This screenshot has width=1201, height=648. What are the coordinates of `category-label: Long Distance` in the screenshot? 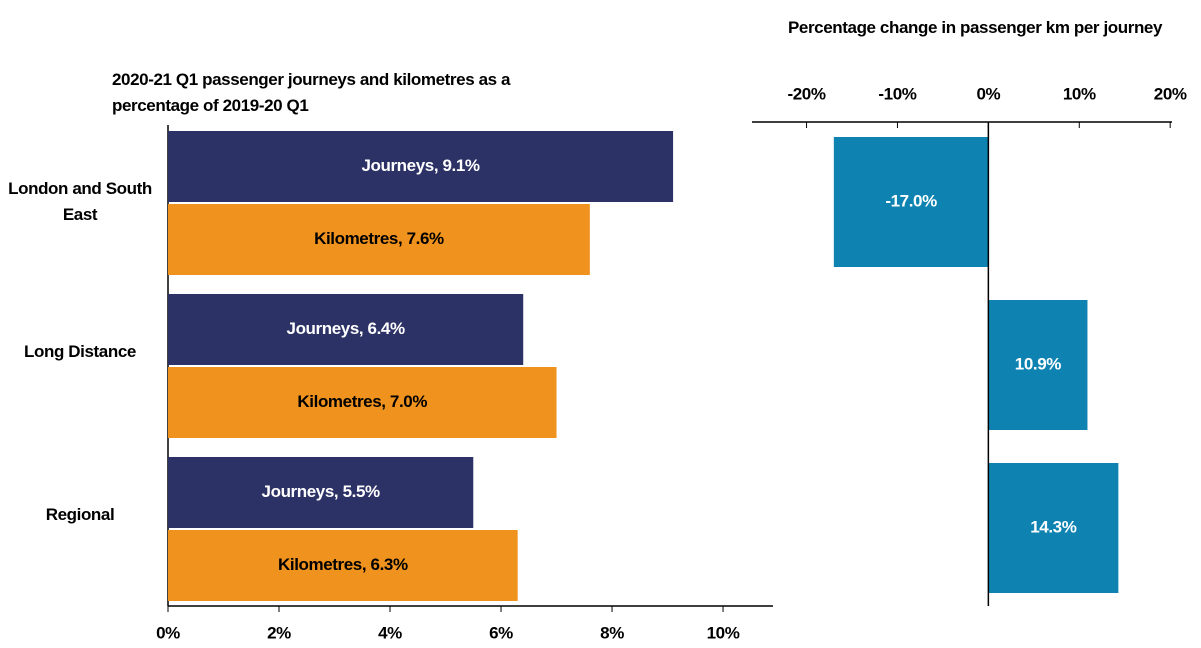 It's located at (80, 351).